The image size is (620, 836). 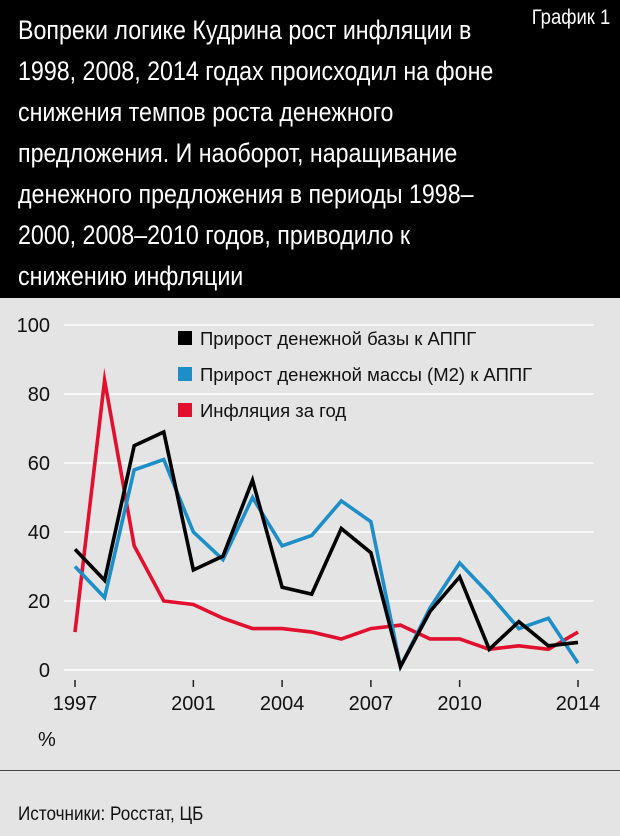 I want to click on x-tick-label: 2004, so click(x=282, y=704).